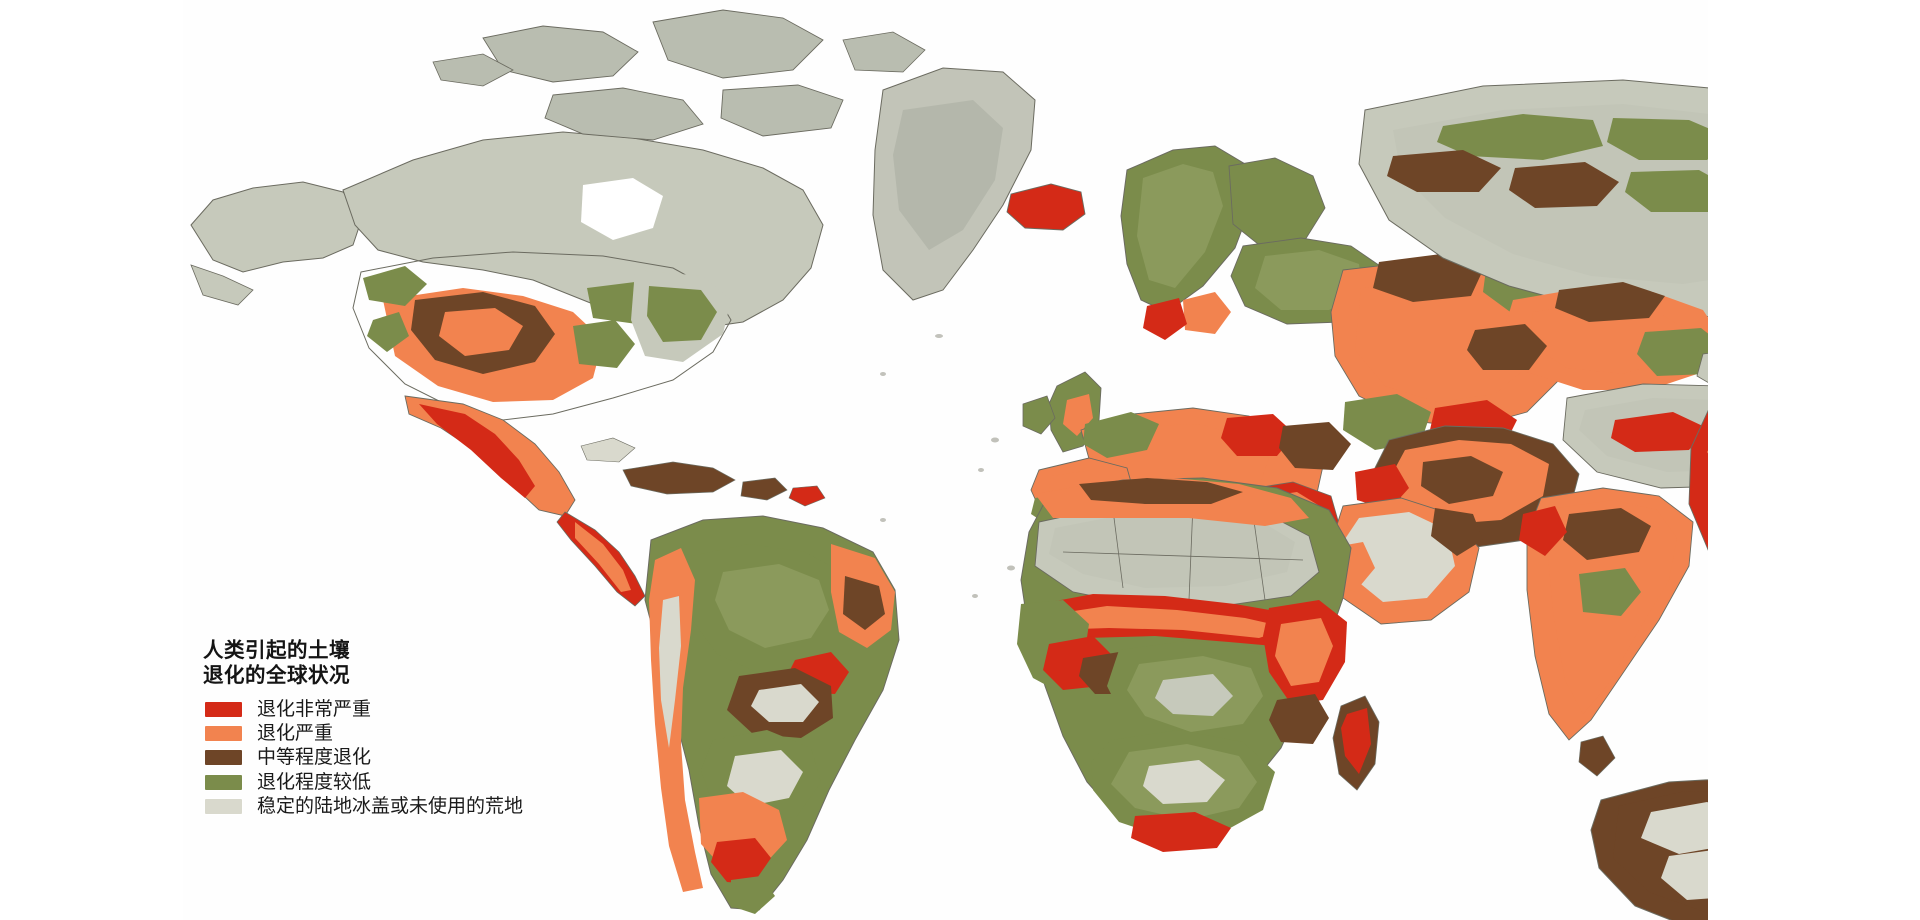  What do you see at coordinates (295, 733) in the screenshot?
I see `legend-label-severe: 退化严重` at bounding box center [295, 733].